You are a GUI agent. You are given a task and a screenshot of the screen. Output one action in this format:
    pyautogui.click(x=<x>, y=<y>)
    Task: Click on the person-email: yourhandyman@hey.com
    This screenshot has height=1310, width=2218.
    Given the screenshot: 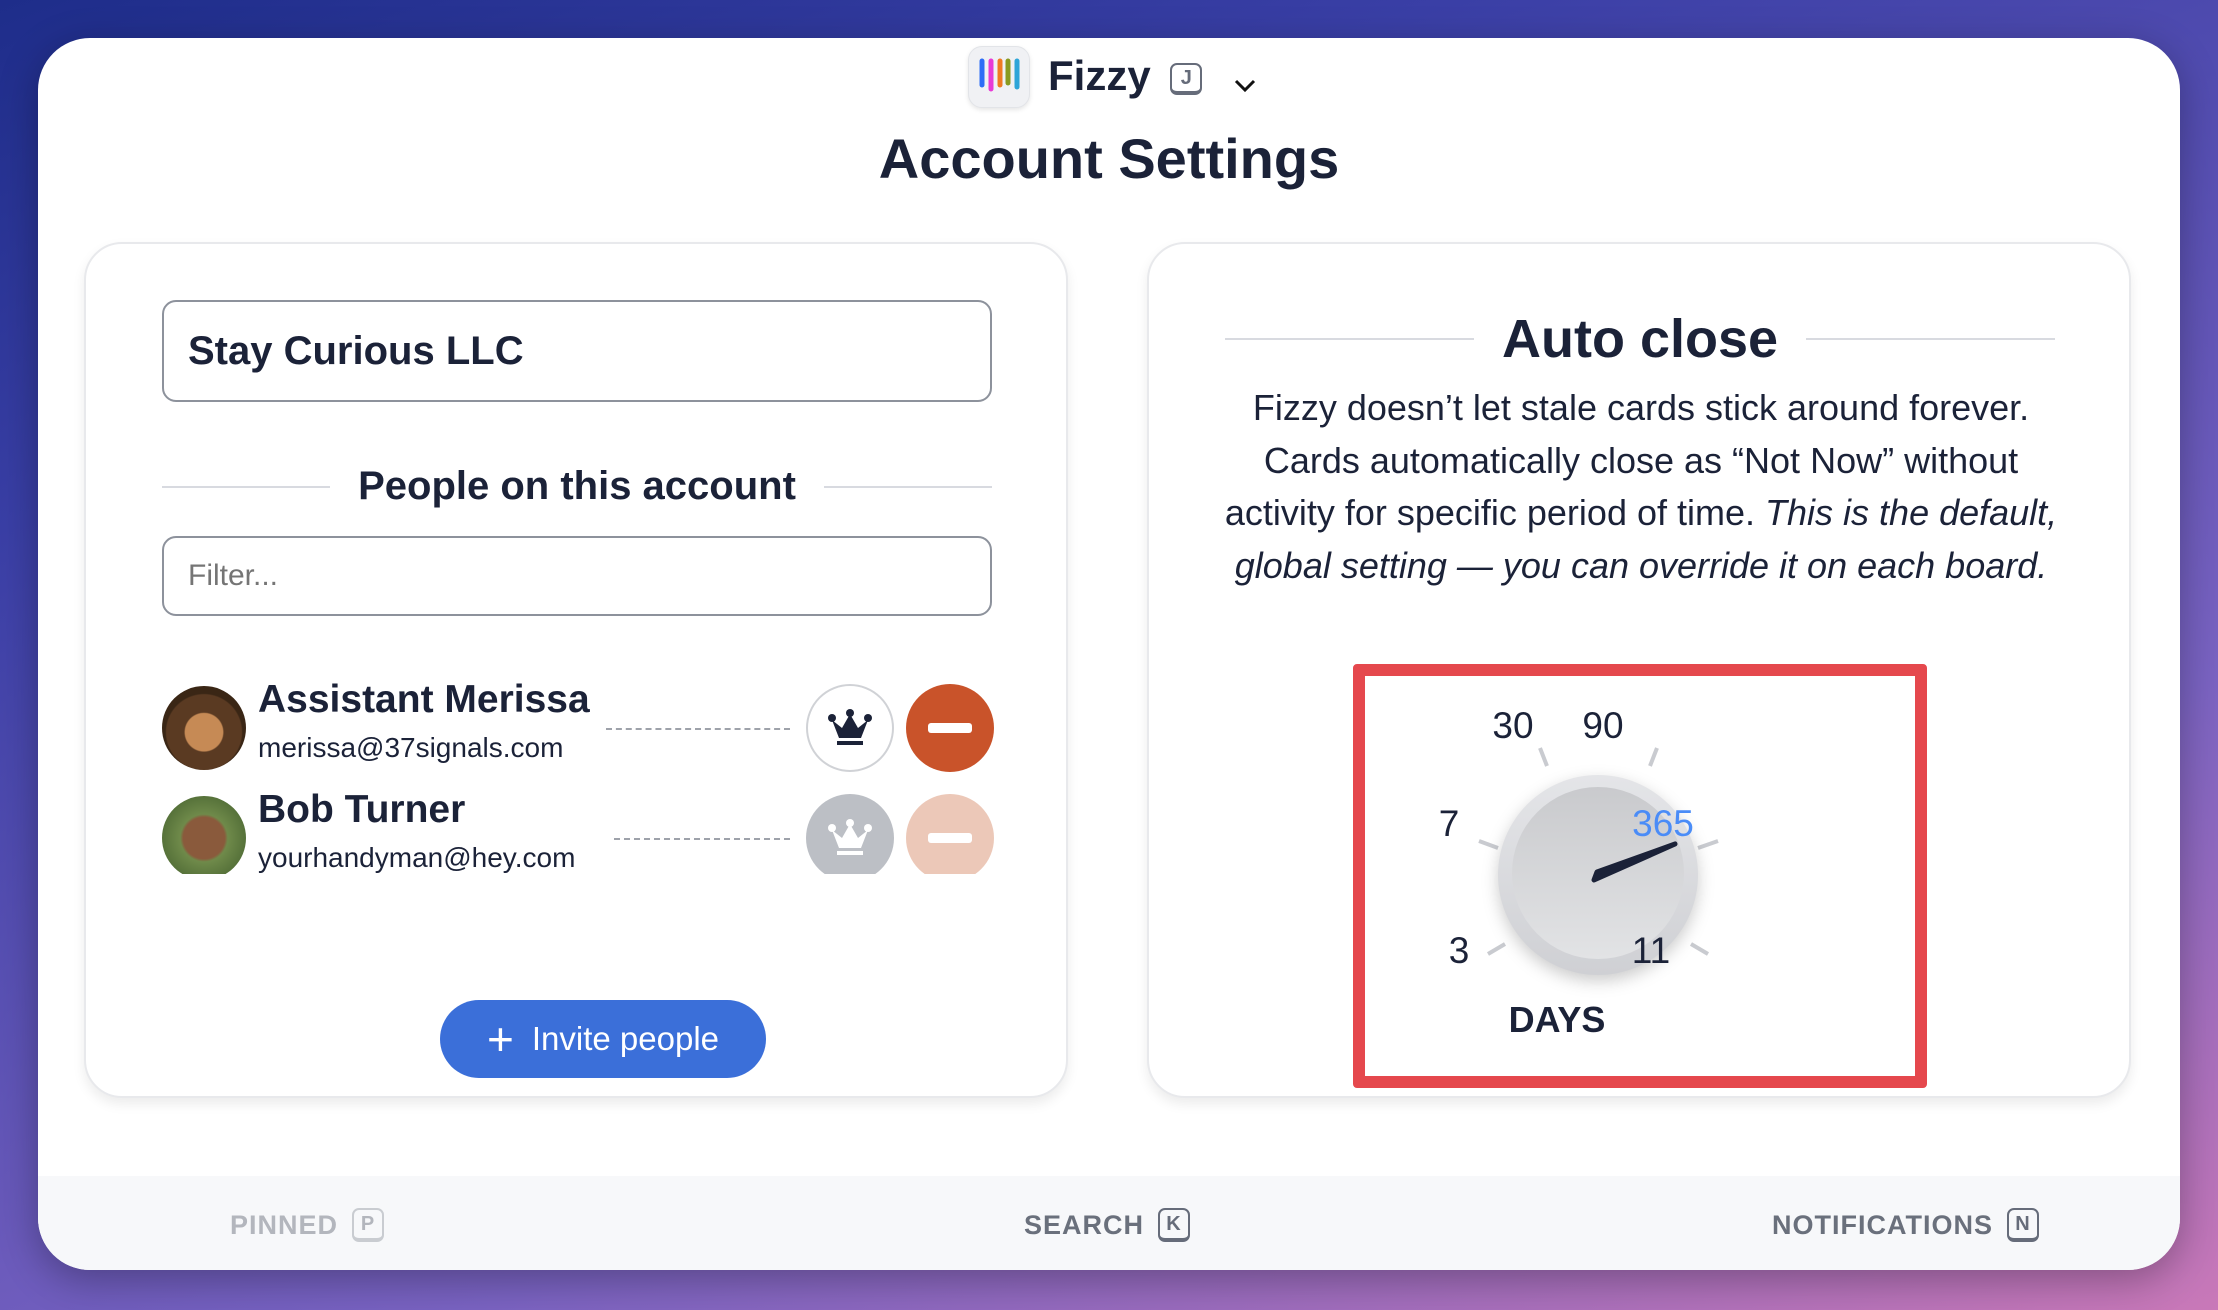 What is the action you would take?
    pyautogui.click(x=417, y=857)
    